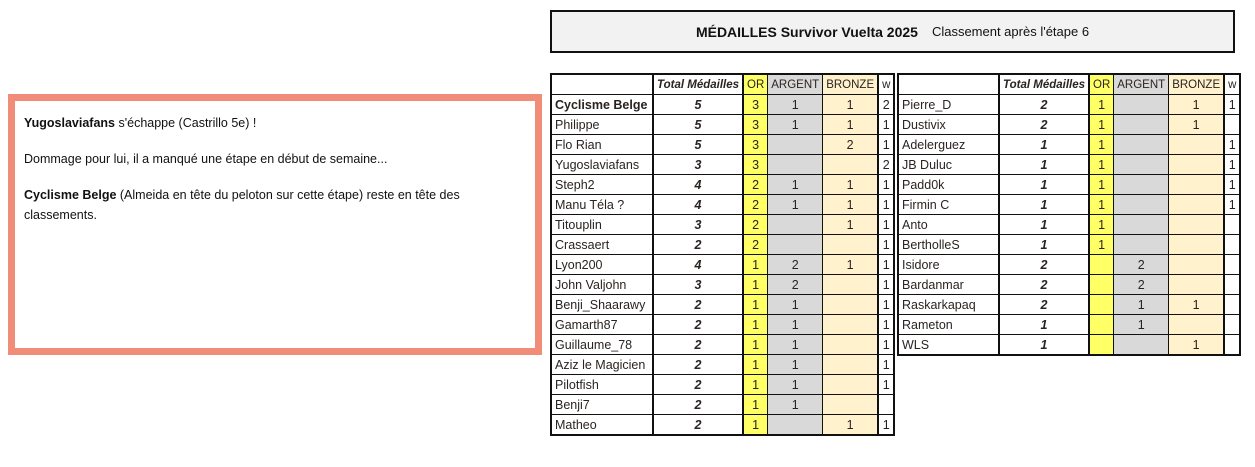 This screenshot has height=467, width=1255. What do you see at coordinates (602, 364) in the screenshot?
I see `cell-name: Aziz le Magicien` at bounding box center [602, 364].